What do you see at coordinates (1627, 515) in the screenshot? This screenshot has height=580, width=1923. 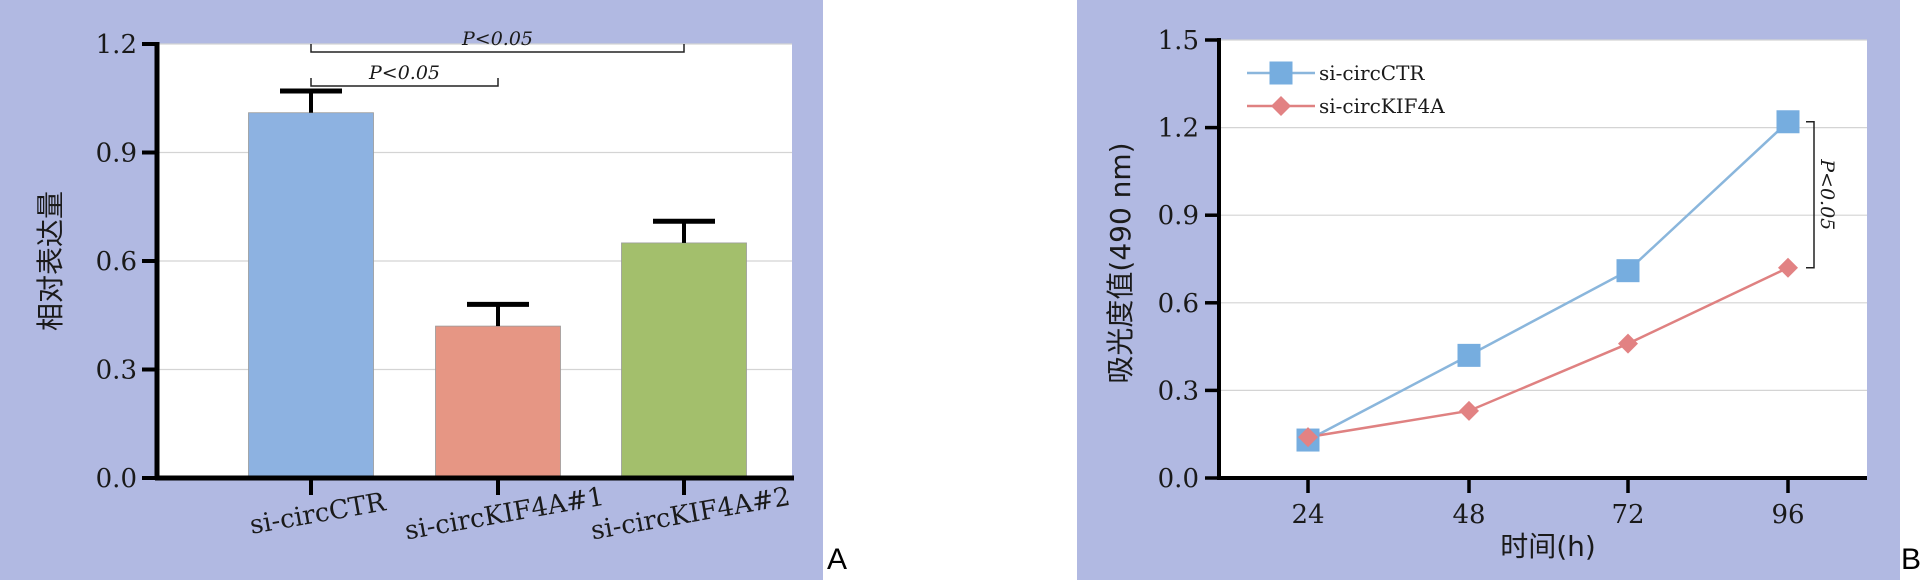 I see `panel-b-x-tick-label: 72` at bounding box center [1627, 515].